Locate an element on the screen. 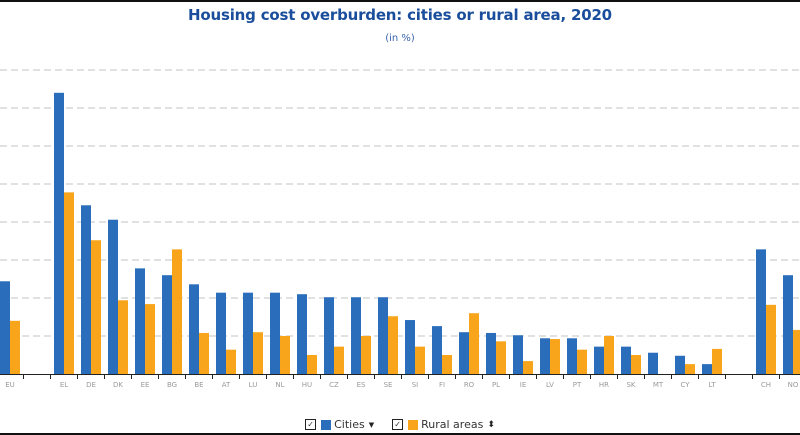  bar-cities-lu is located at coordinates (248, 333).